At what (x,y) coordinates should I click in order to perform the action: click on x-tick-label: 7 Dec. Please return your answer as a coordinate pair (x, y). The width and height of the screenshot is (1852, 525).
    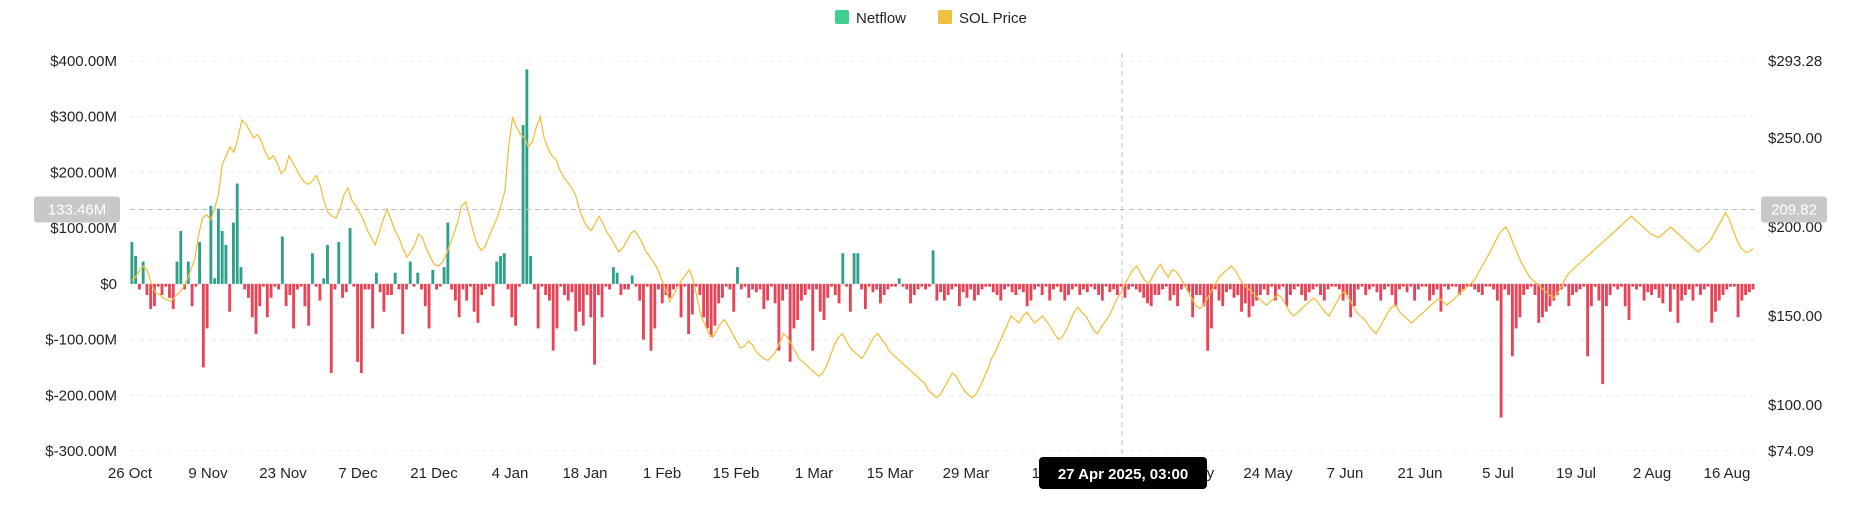
    Looking at the image, I should click on (358, 473).